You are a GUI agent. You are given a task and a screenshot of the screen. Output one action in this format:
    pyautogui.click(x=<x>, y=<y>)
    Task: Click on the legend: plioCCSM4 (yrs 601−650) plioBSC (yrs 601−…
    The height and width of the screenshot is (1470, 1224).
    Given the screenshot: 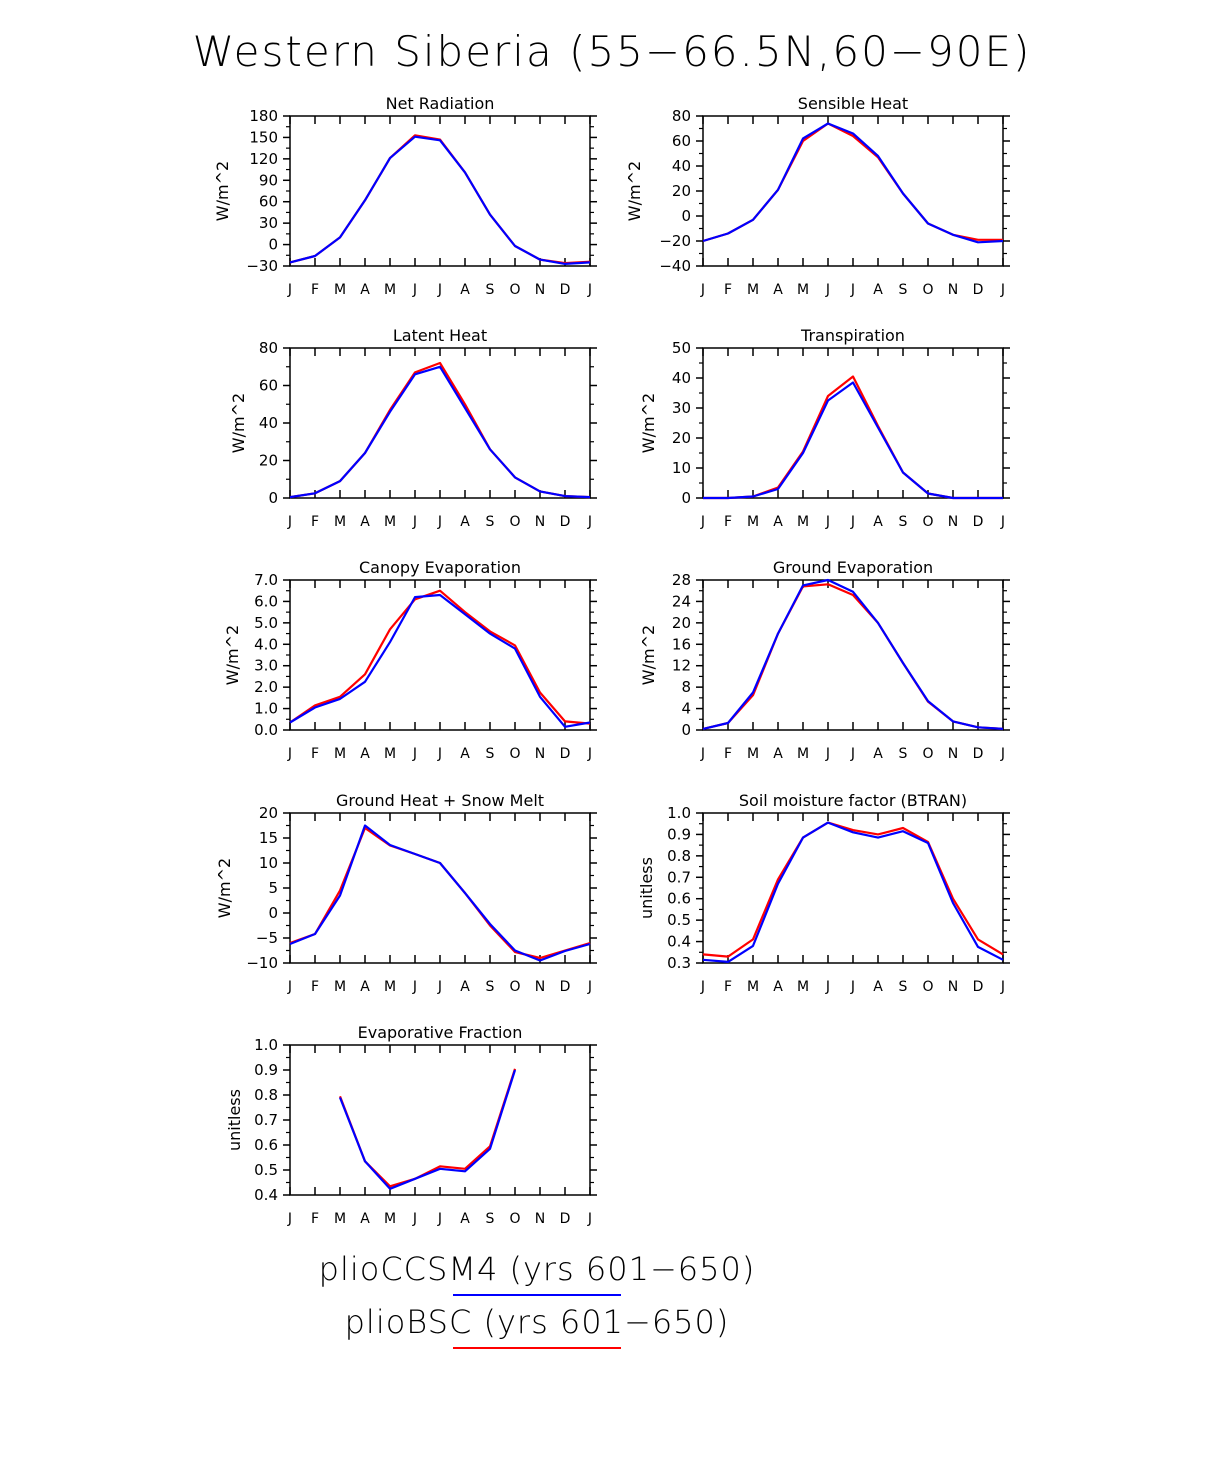 What is the action you would take?
    pyautogui.click(x=537, y=1299)
    